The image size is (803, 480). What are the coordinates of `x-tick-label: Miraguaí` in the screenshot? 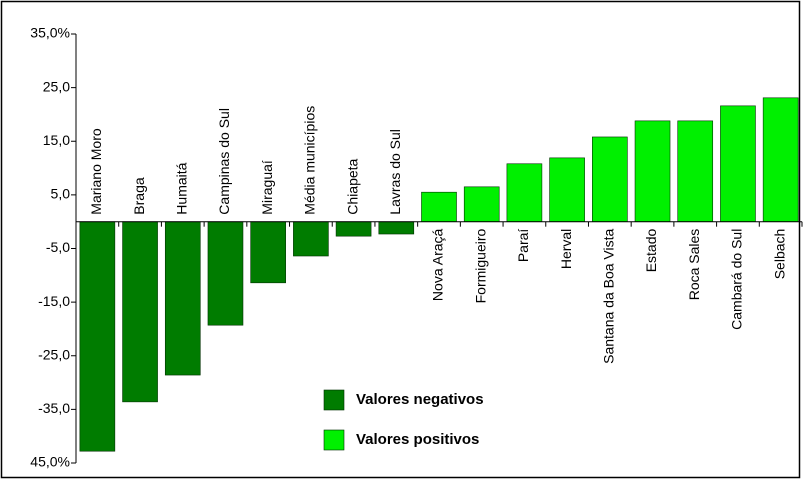 It's located at (267, 187).